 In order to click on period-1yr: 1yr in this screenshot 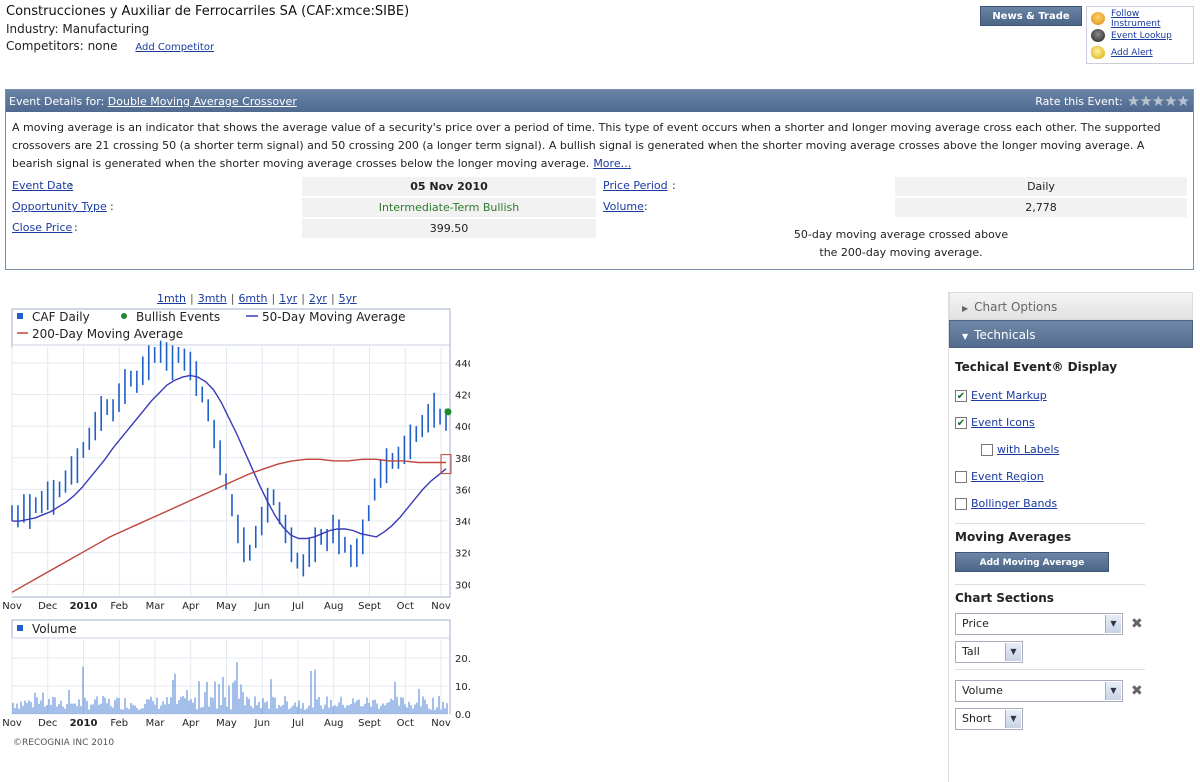, I will do `click(288, 298)`.